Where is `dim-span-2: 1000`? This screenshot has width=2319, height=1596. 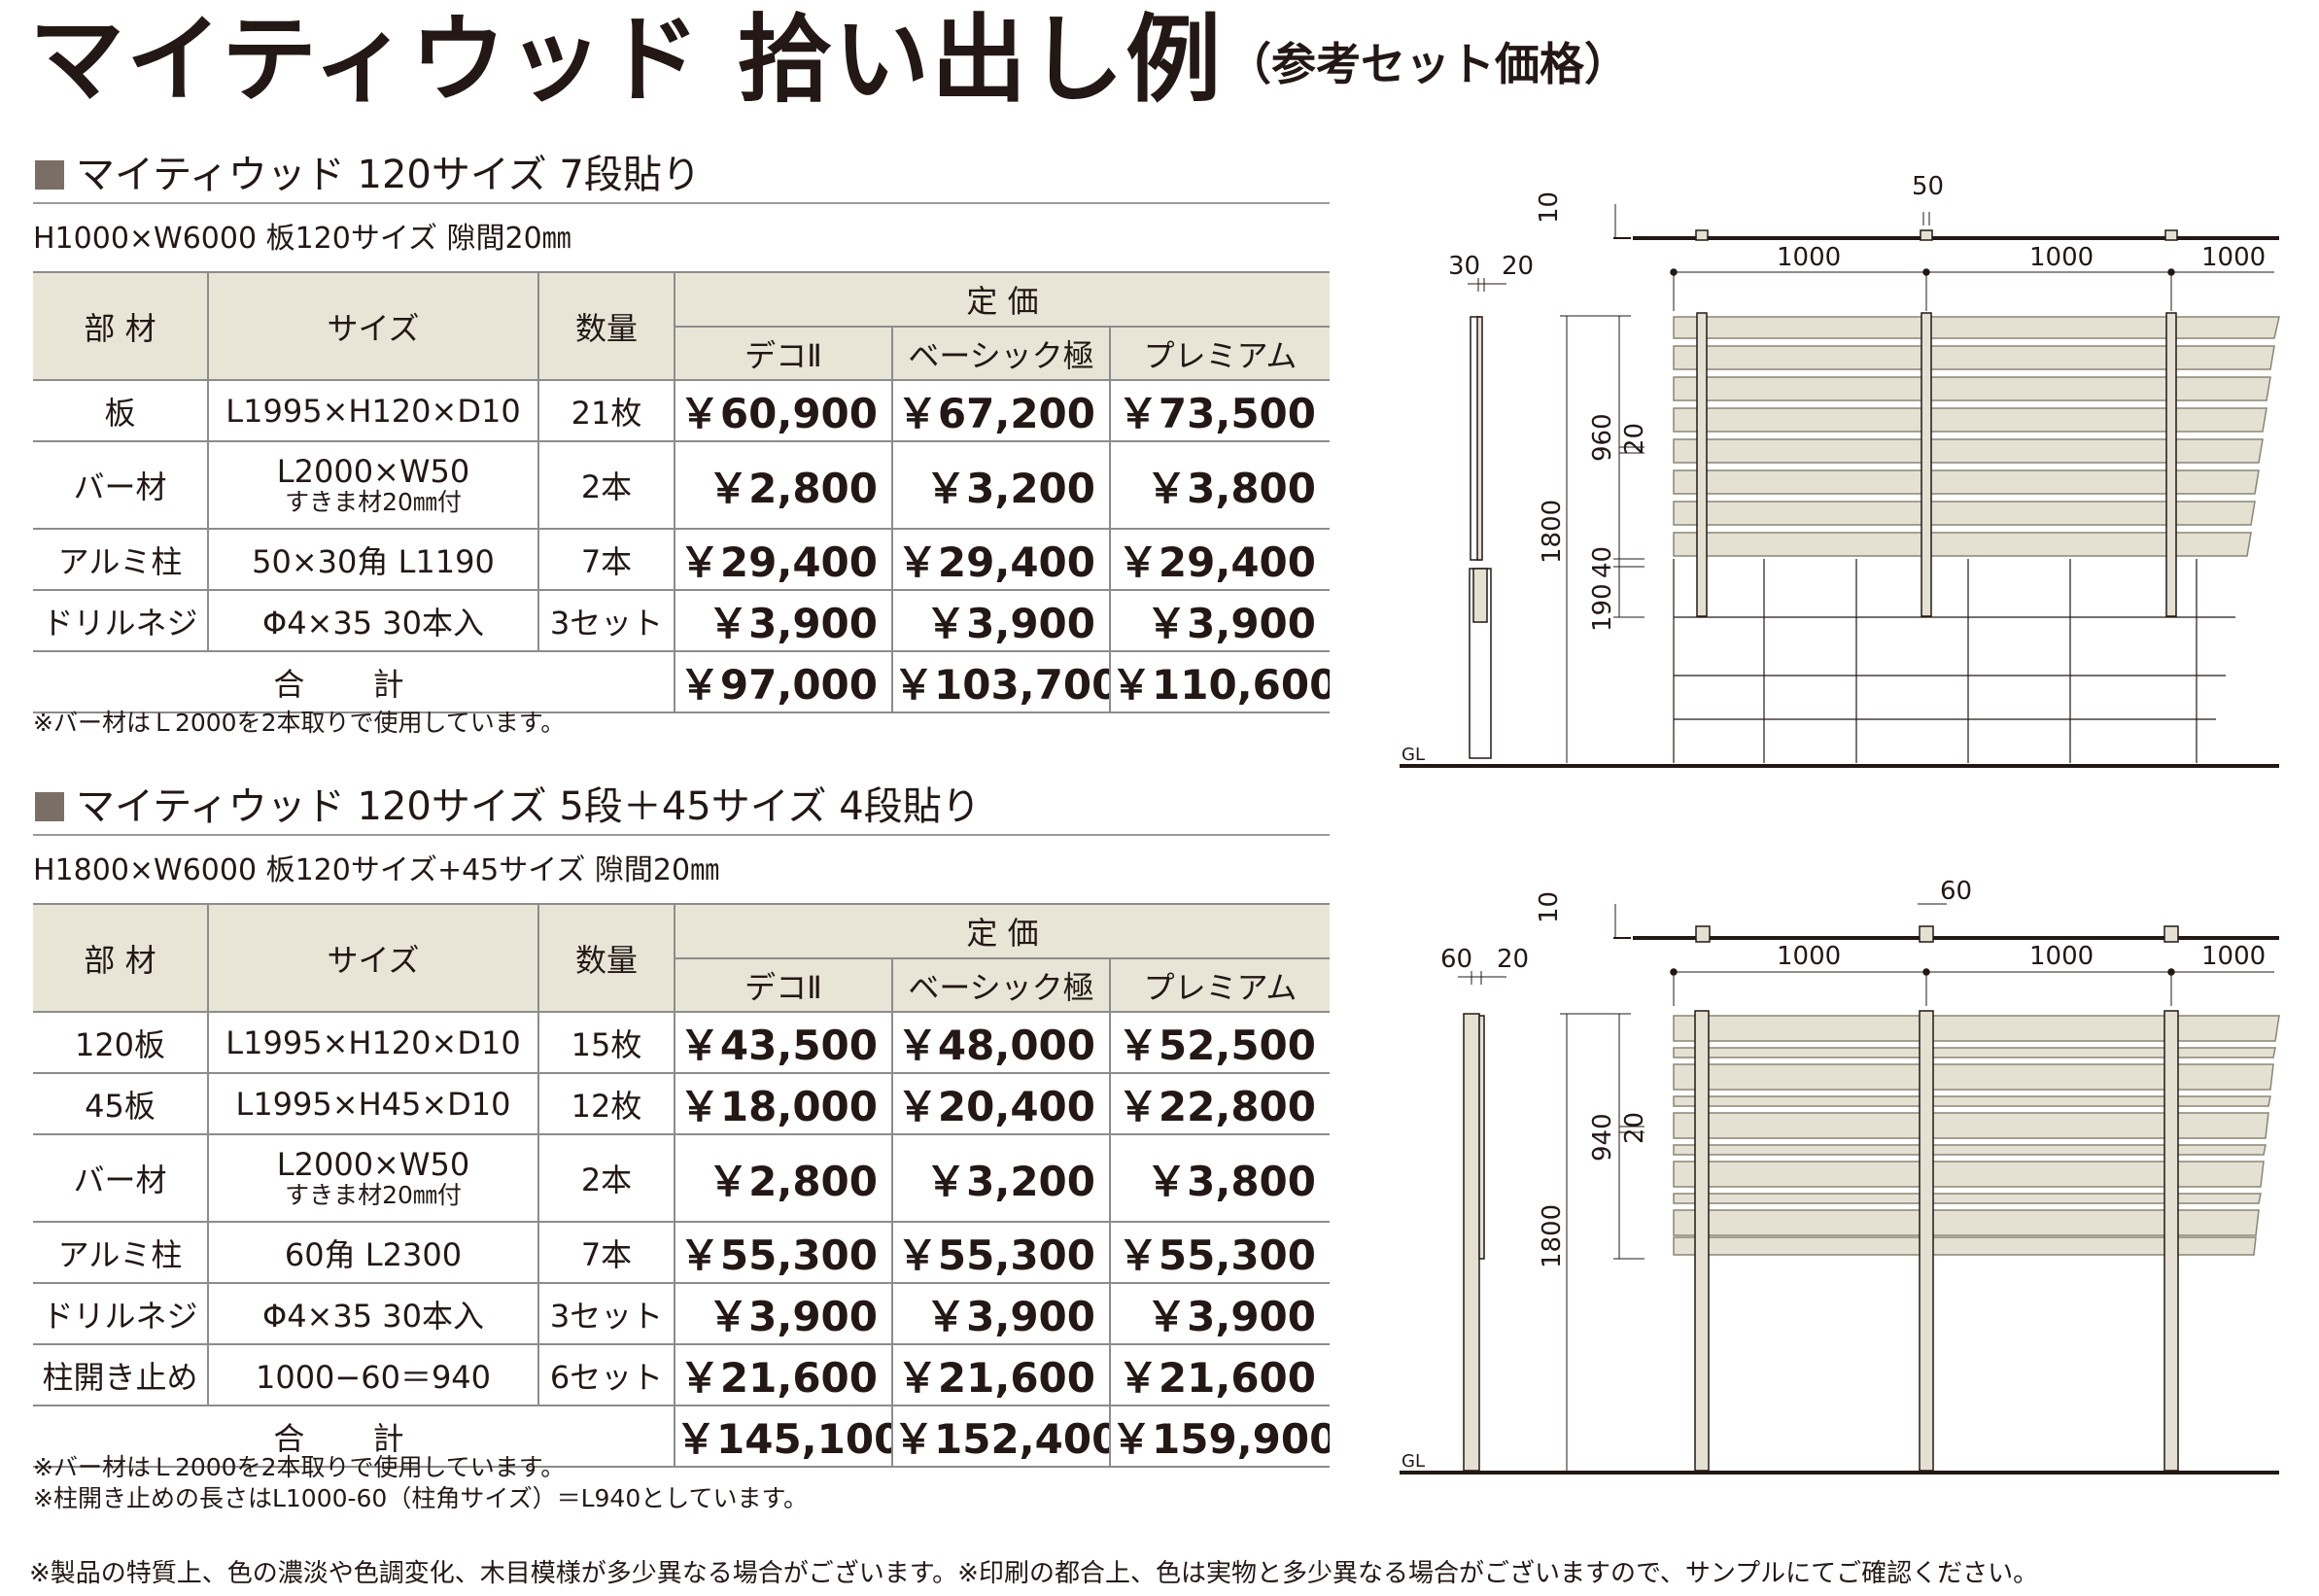 dim-span-2: 1000 is located at coordinates (2061, 257).